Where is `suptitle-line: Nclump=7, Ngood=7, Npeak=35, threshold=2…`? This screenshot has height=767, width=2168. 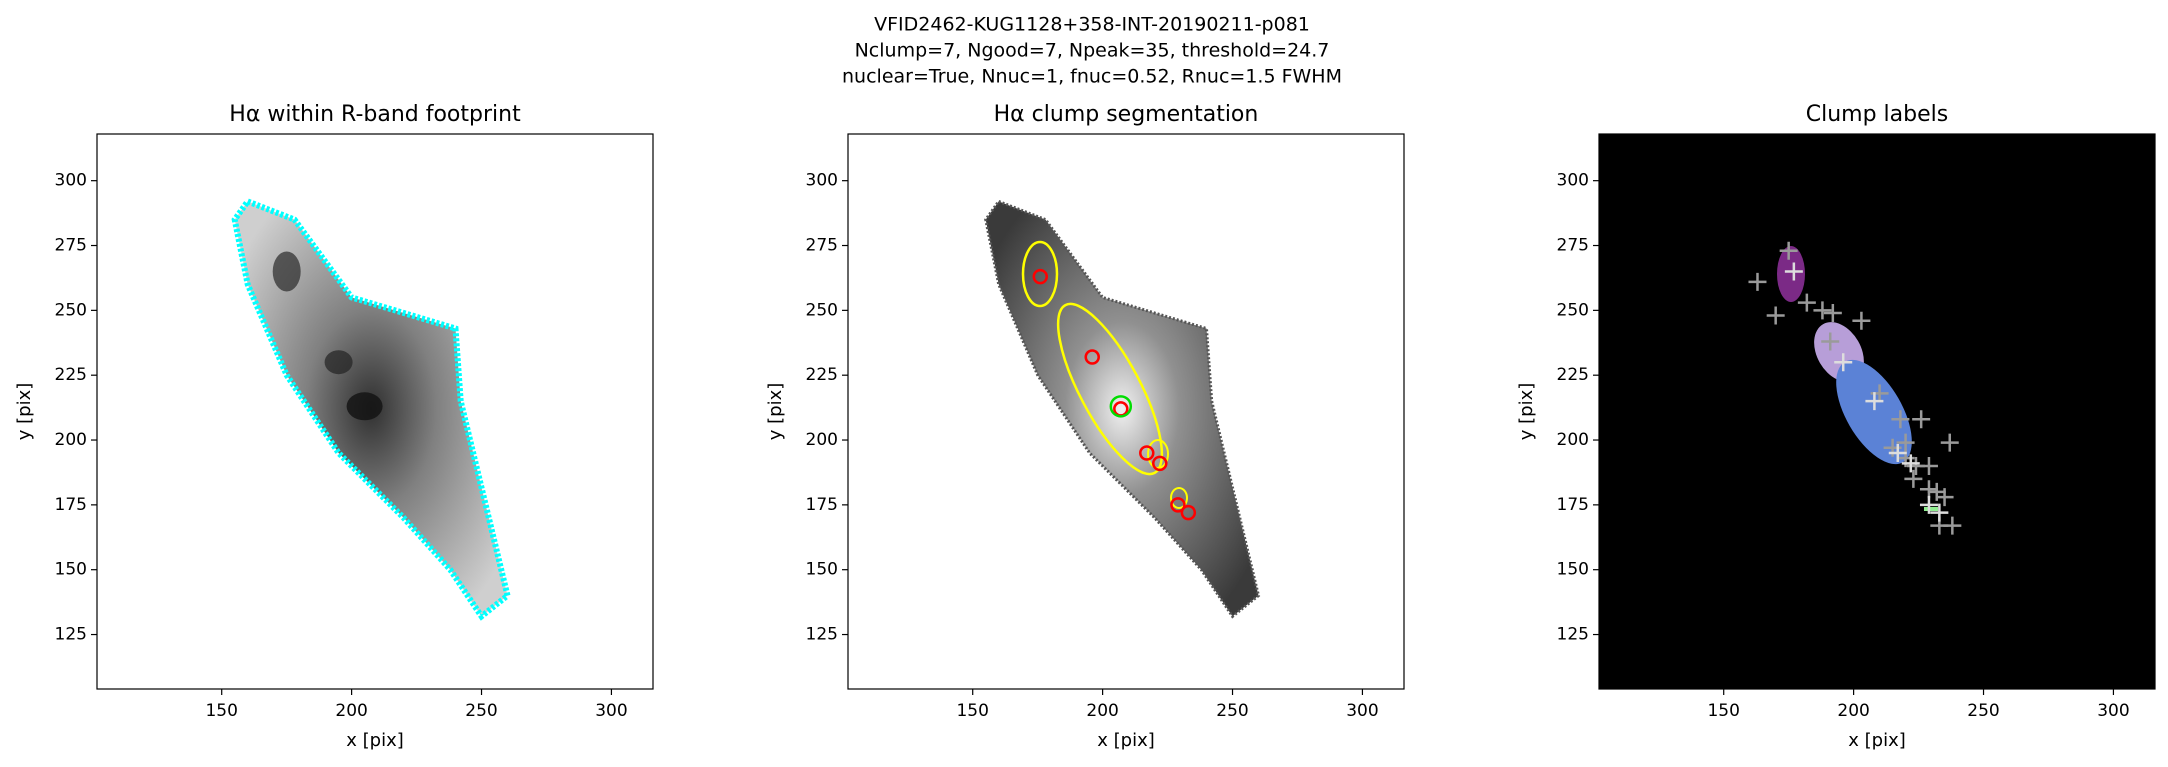
suptitle-line: Nclump=7, Ngood=7, Npeak=35, threshold=2… is located at coordinates (1092, 51).